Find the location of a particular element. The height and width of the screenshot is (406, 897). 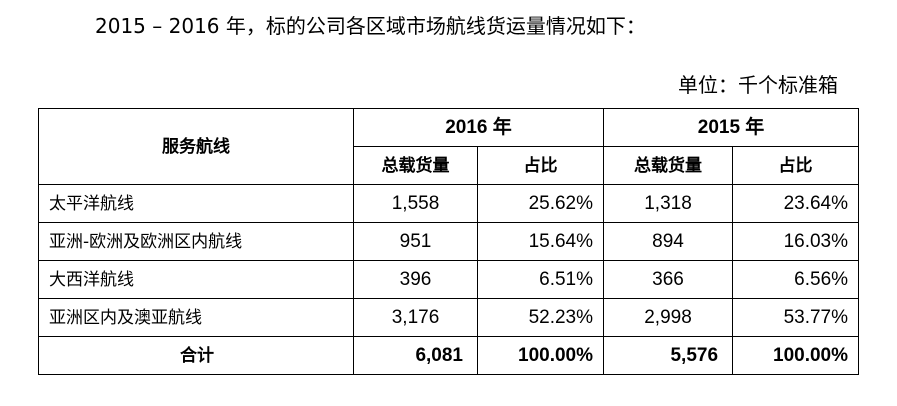

share-2015: 16.03% is located at coordinates (796, 241).